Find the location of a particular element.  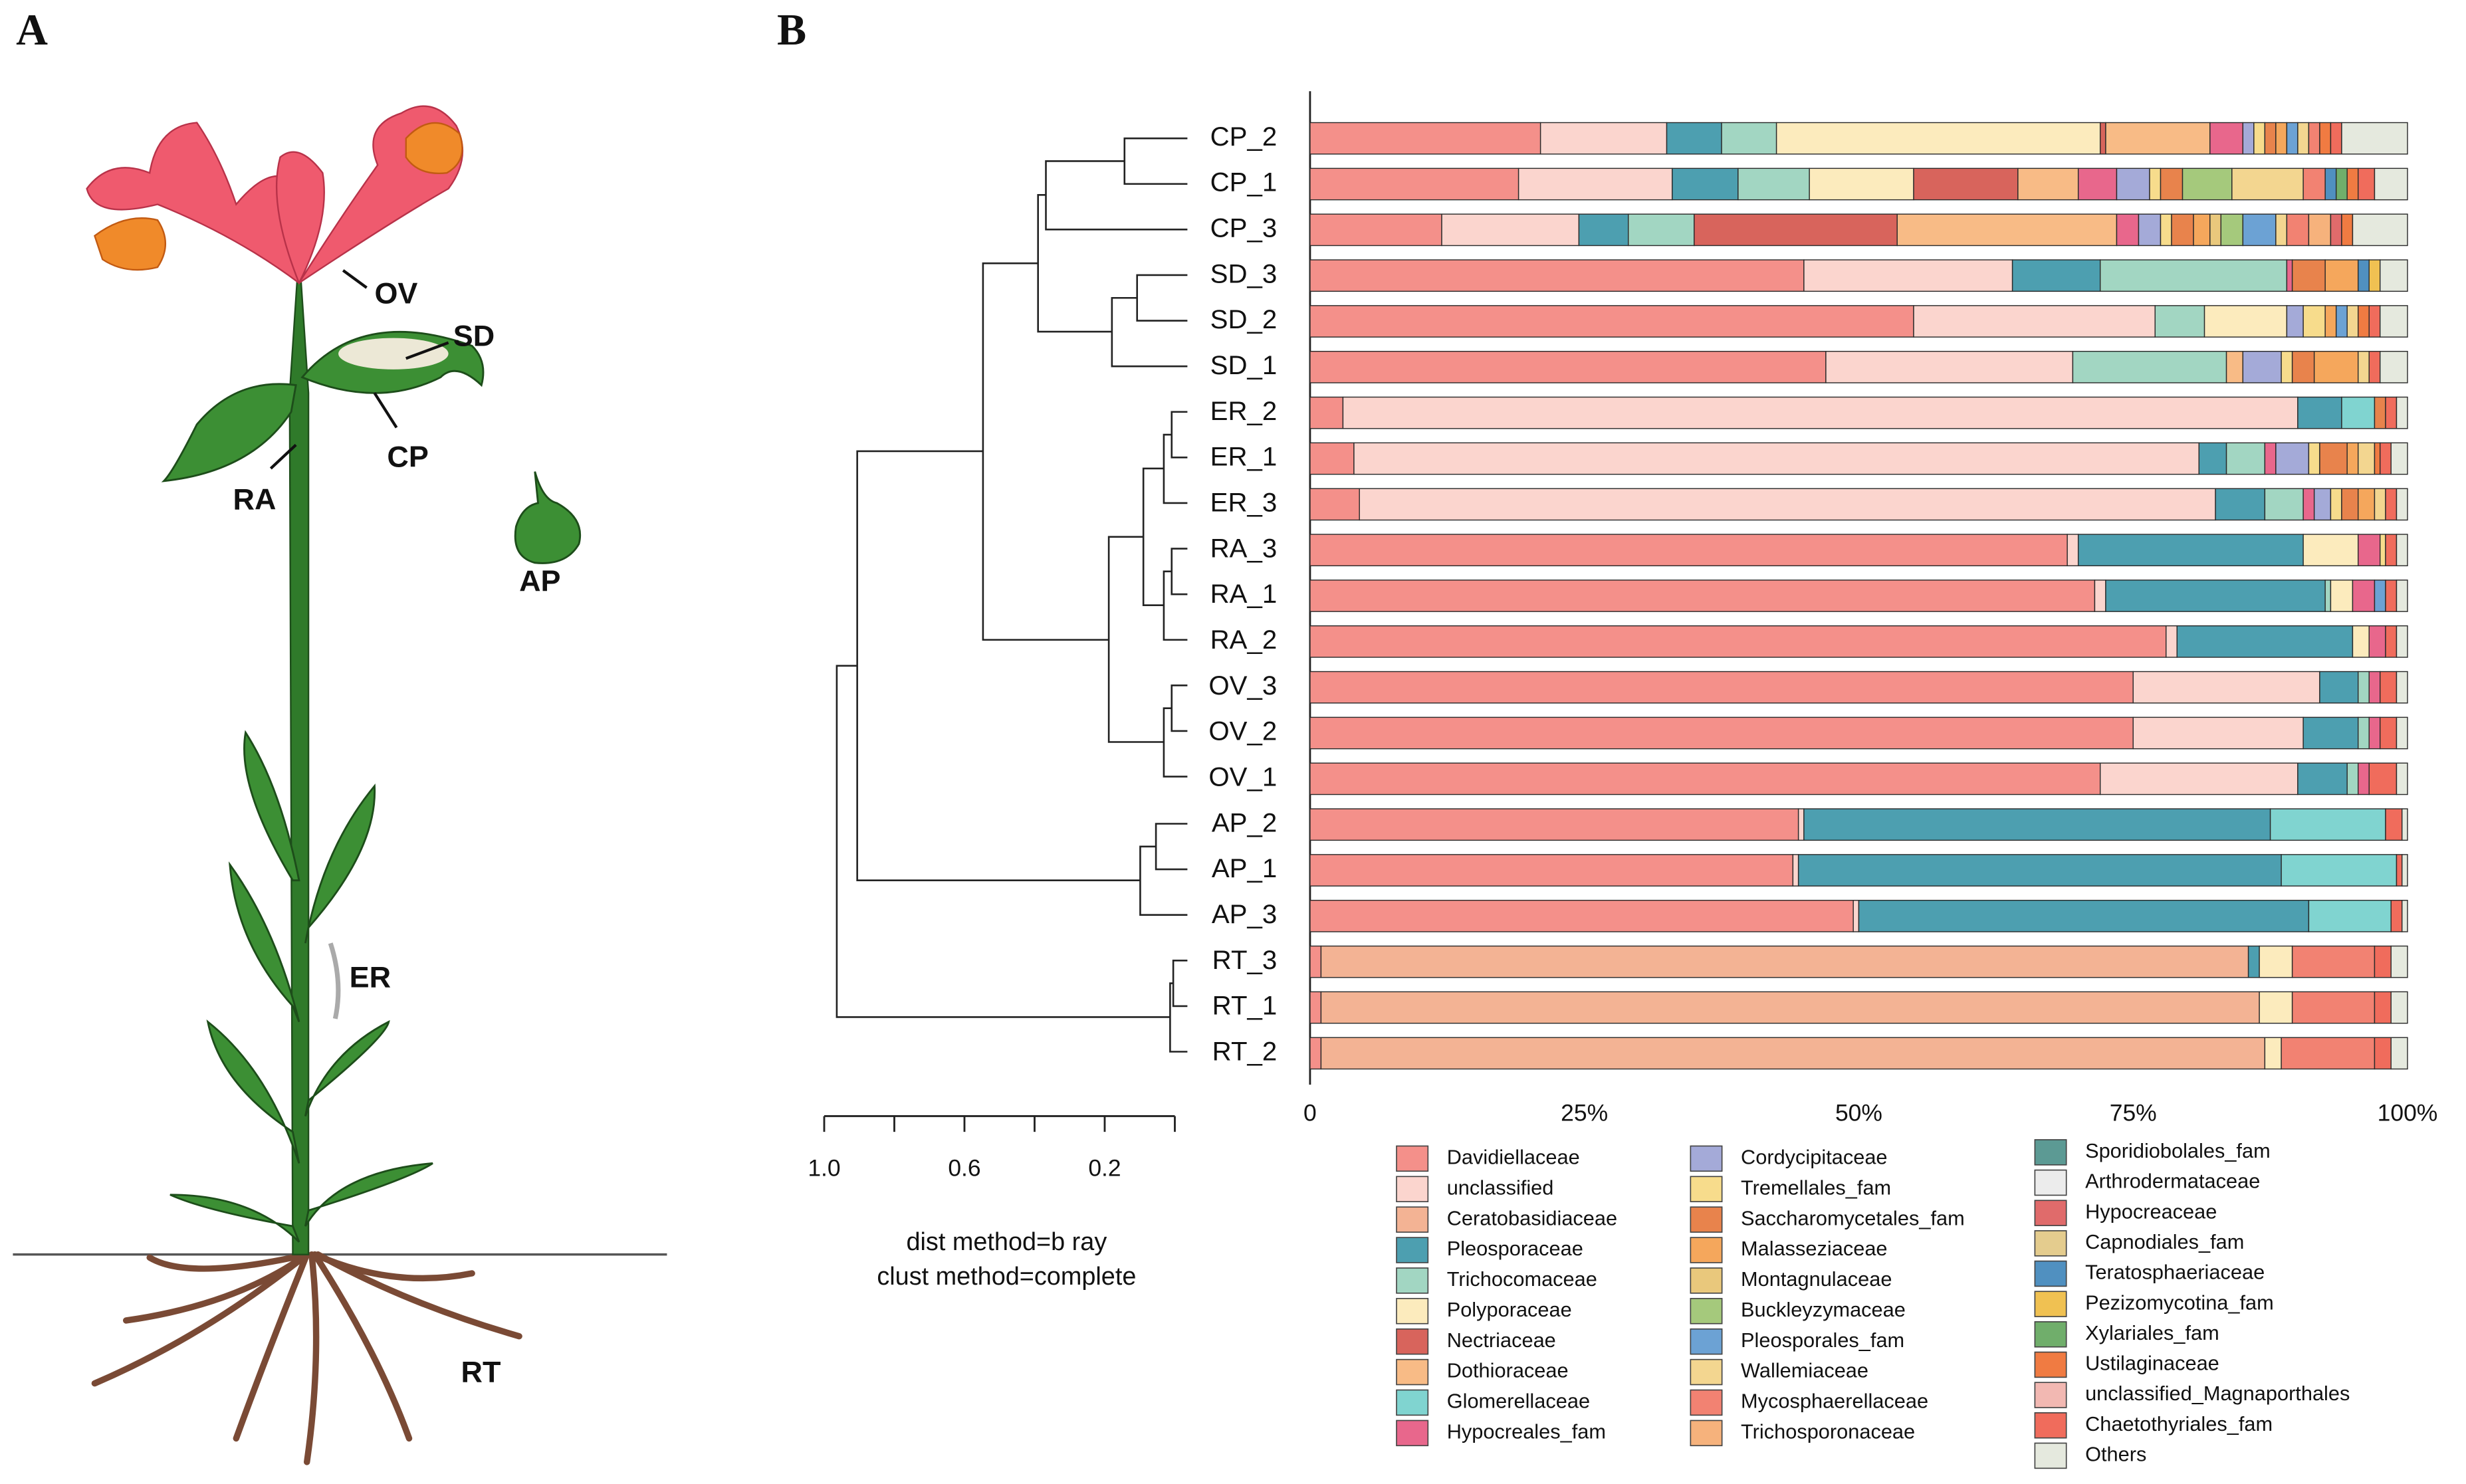

sample-label: SD_3 is located at coordinates (1244, 274).